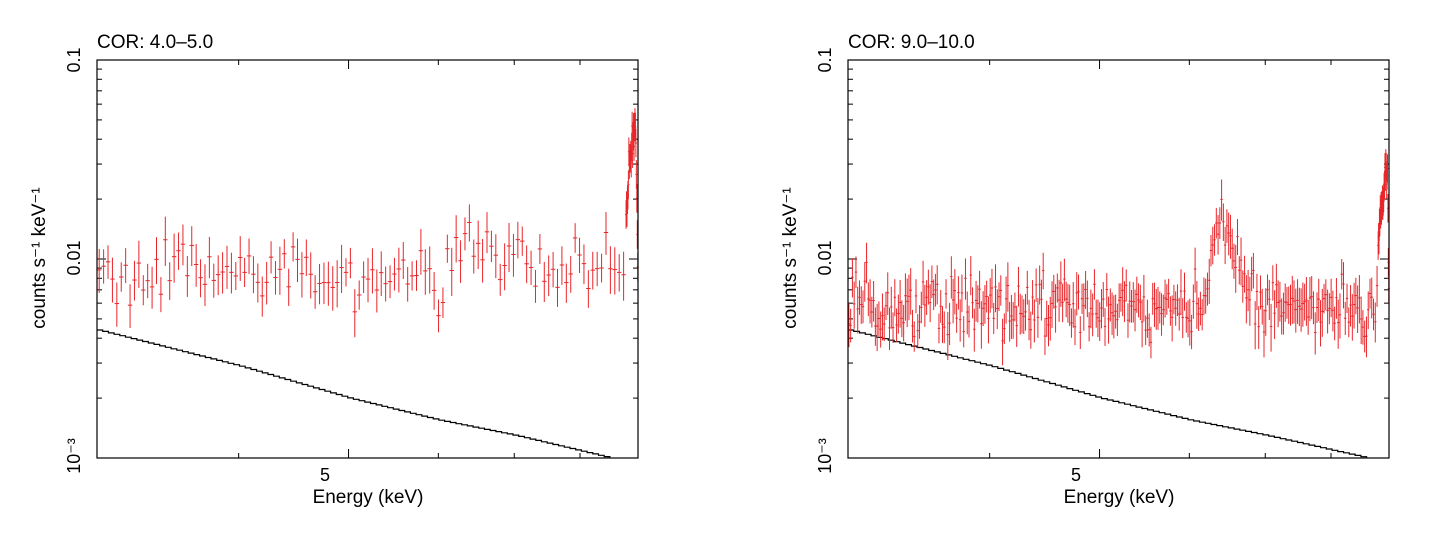  What do you see at coordinates (74, 59) in the screenshot?
I see `y-tick-label-top: 0.1` at bounding box center [74, 59].